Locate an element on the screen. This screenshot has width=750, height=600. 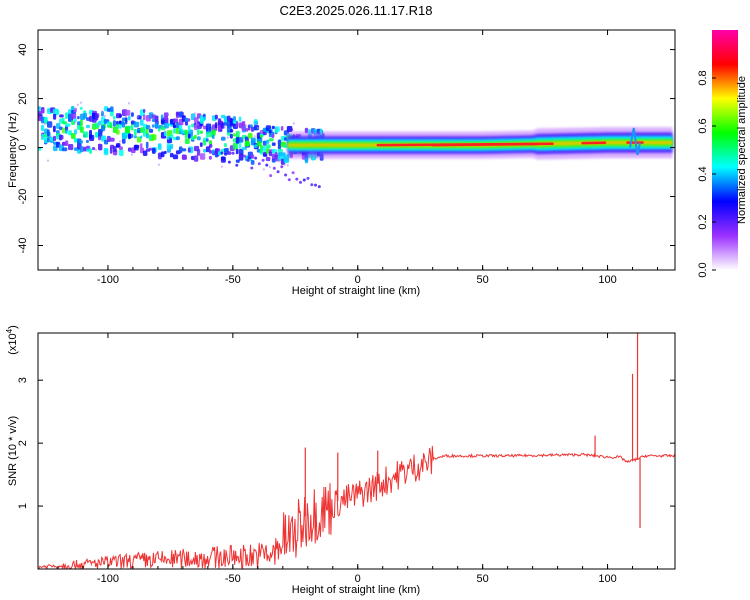
colorbar-tick-label: 0.6 is located at coordinates (703, 125).